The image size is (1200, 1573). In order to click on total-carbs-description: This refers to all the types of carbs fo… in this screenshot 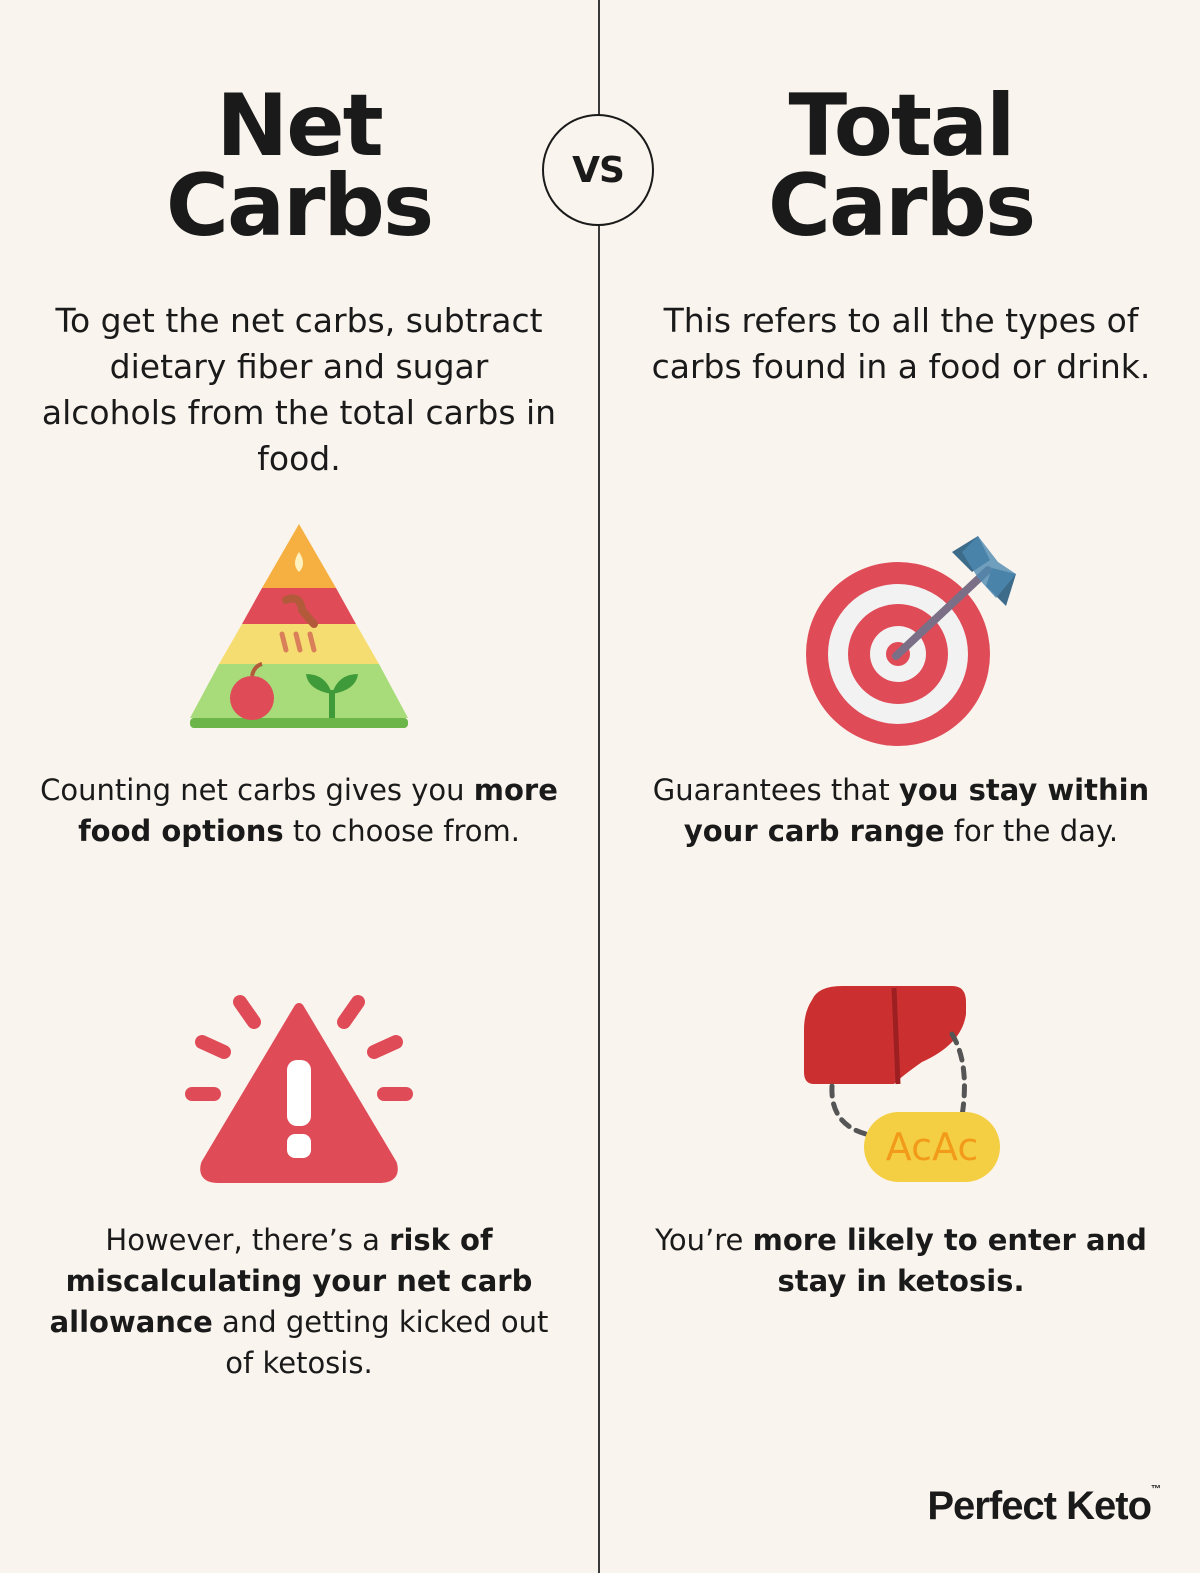, I will do `click(901, 343)`.